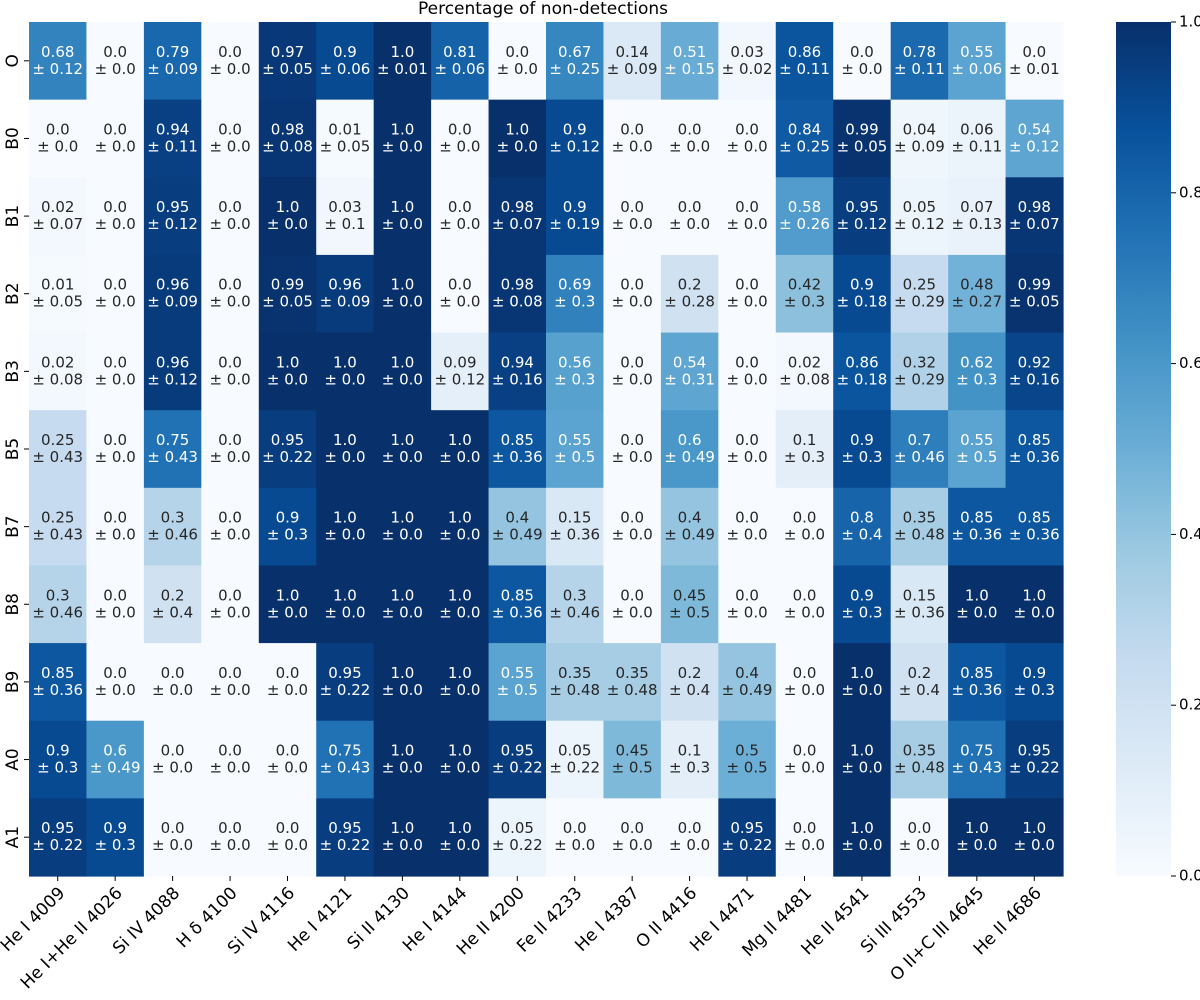  Describe the element at coordinates (517, 285) in the screenshot. I see `cell-value-label: 0.98` at that location.